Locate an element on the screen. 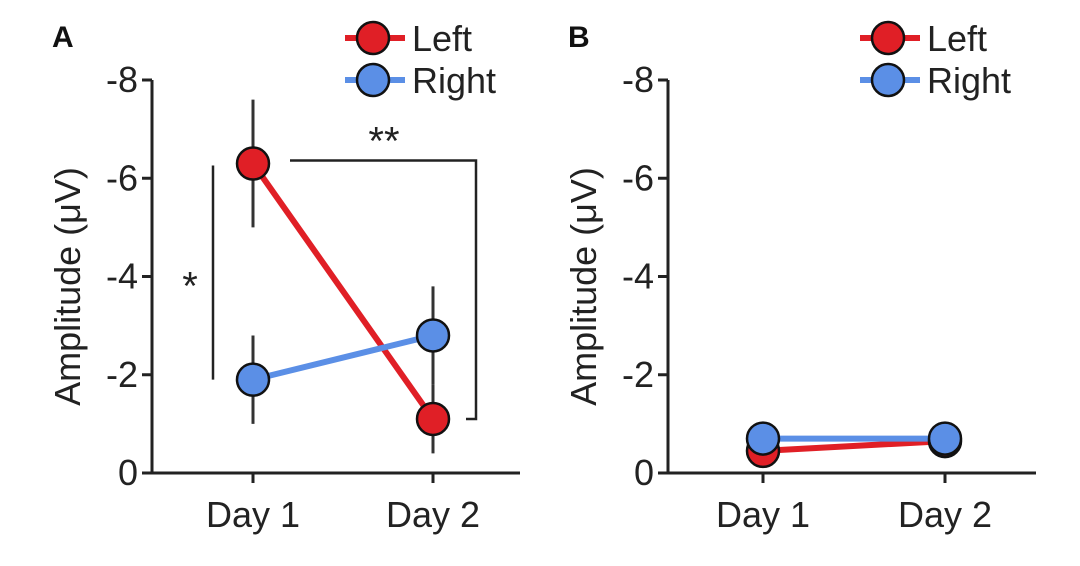 This screenshot has height=566, width=1080. panel-letter: B is located at coordinates (579, 37).